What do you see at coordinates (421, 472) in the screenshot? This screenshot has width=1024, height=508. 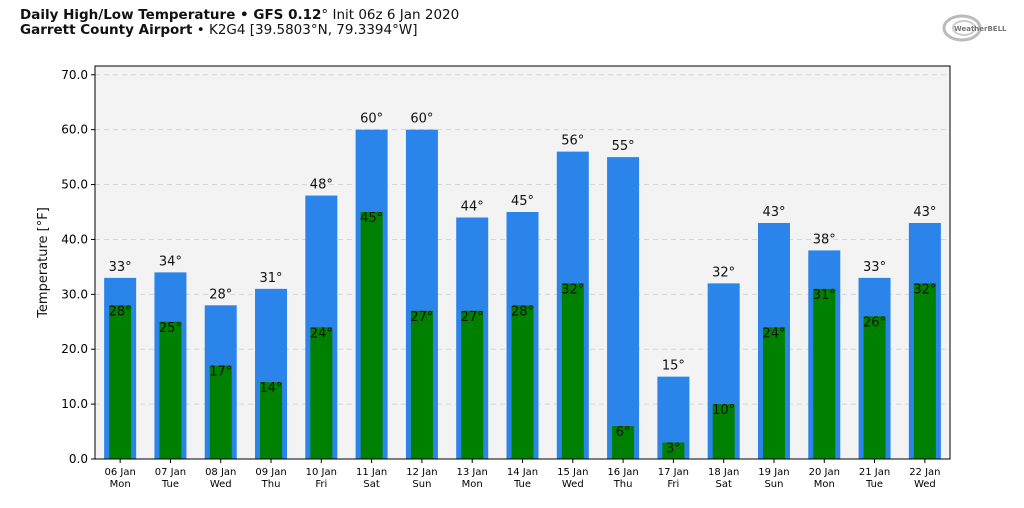 I see `x-tick-date: 12 Jan` at bounding box center [421, 472].